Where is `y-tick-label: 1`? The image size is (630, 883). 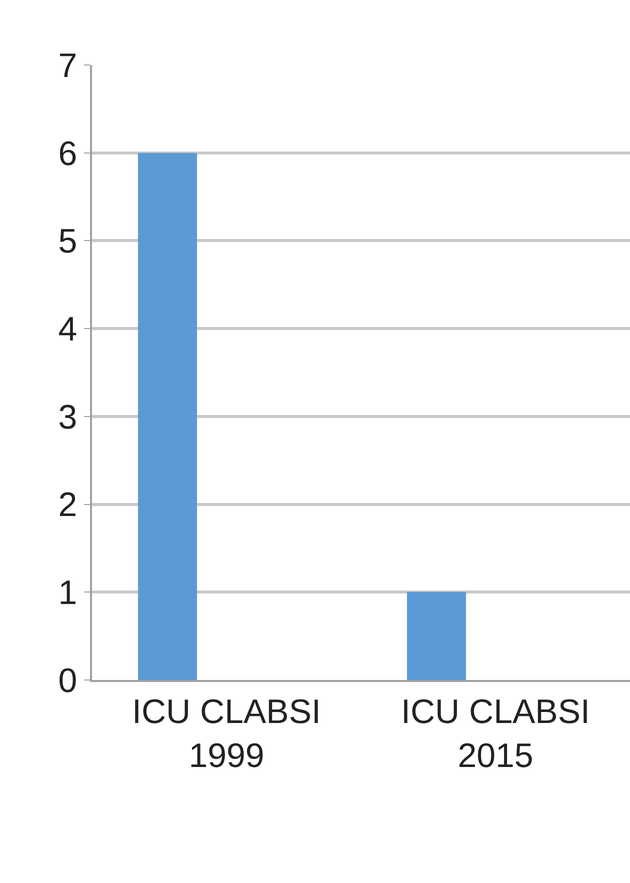 y-tick-label: 1 is located at coordinates (68, 593).